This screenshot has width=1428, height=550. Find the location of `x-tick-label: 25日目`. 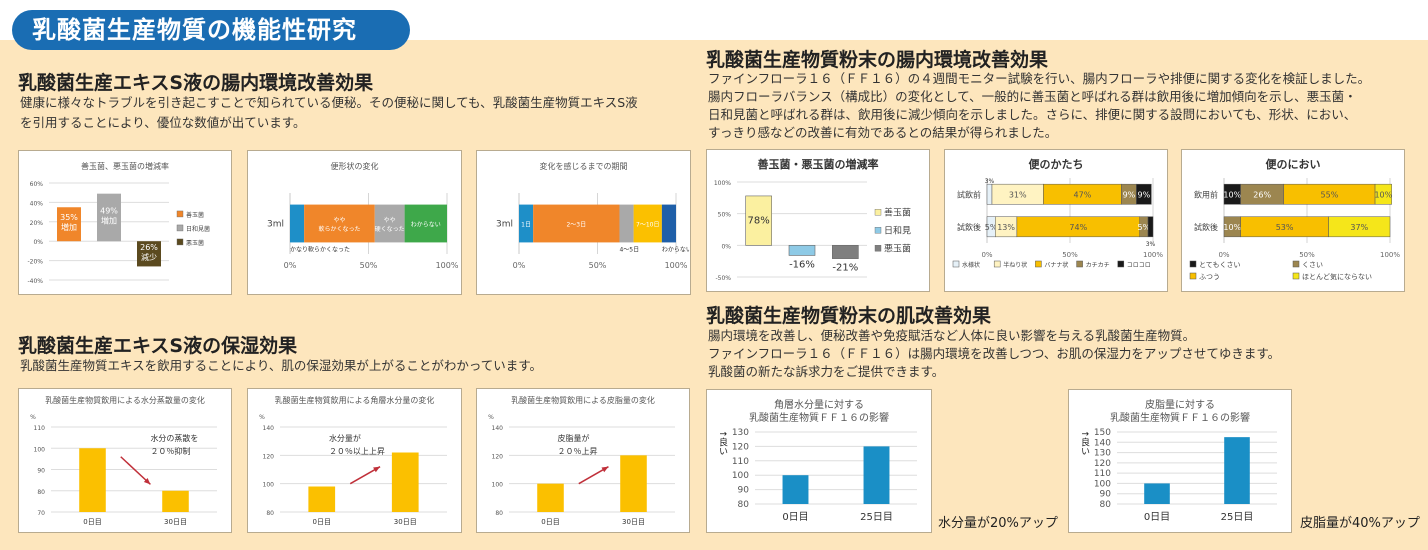

x-tick-label: 25日目 is located at coordinates (1237, 517).